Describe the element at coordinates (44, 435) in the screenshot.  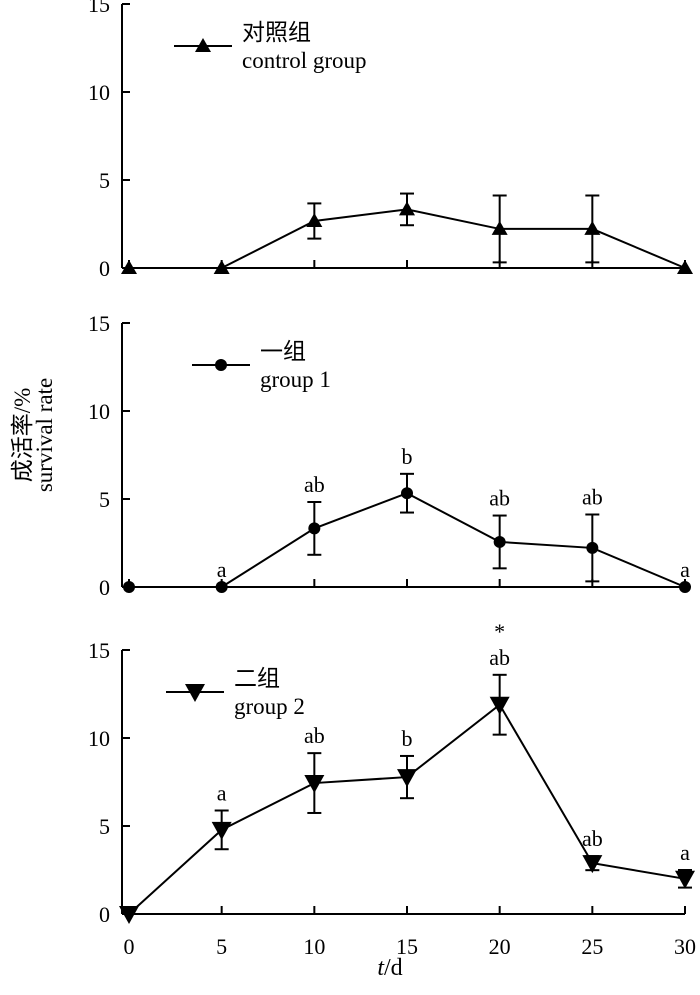
I see `y-axis-title-en: survival rate` at that location.